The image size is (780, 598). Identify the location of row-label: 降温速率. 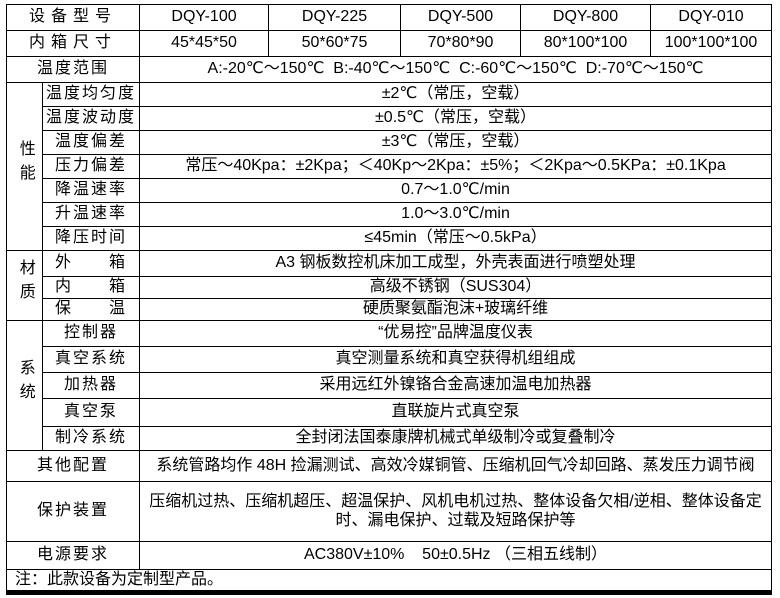
(91, 190).